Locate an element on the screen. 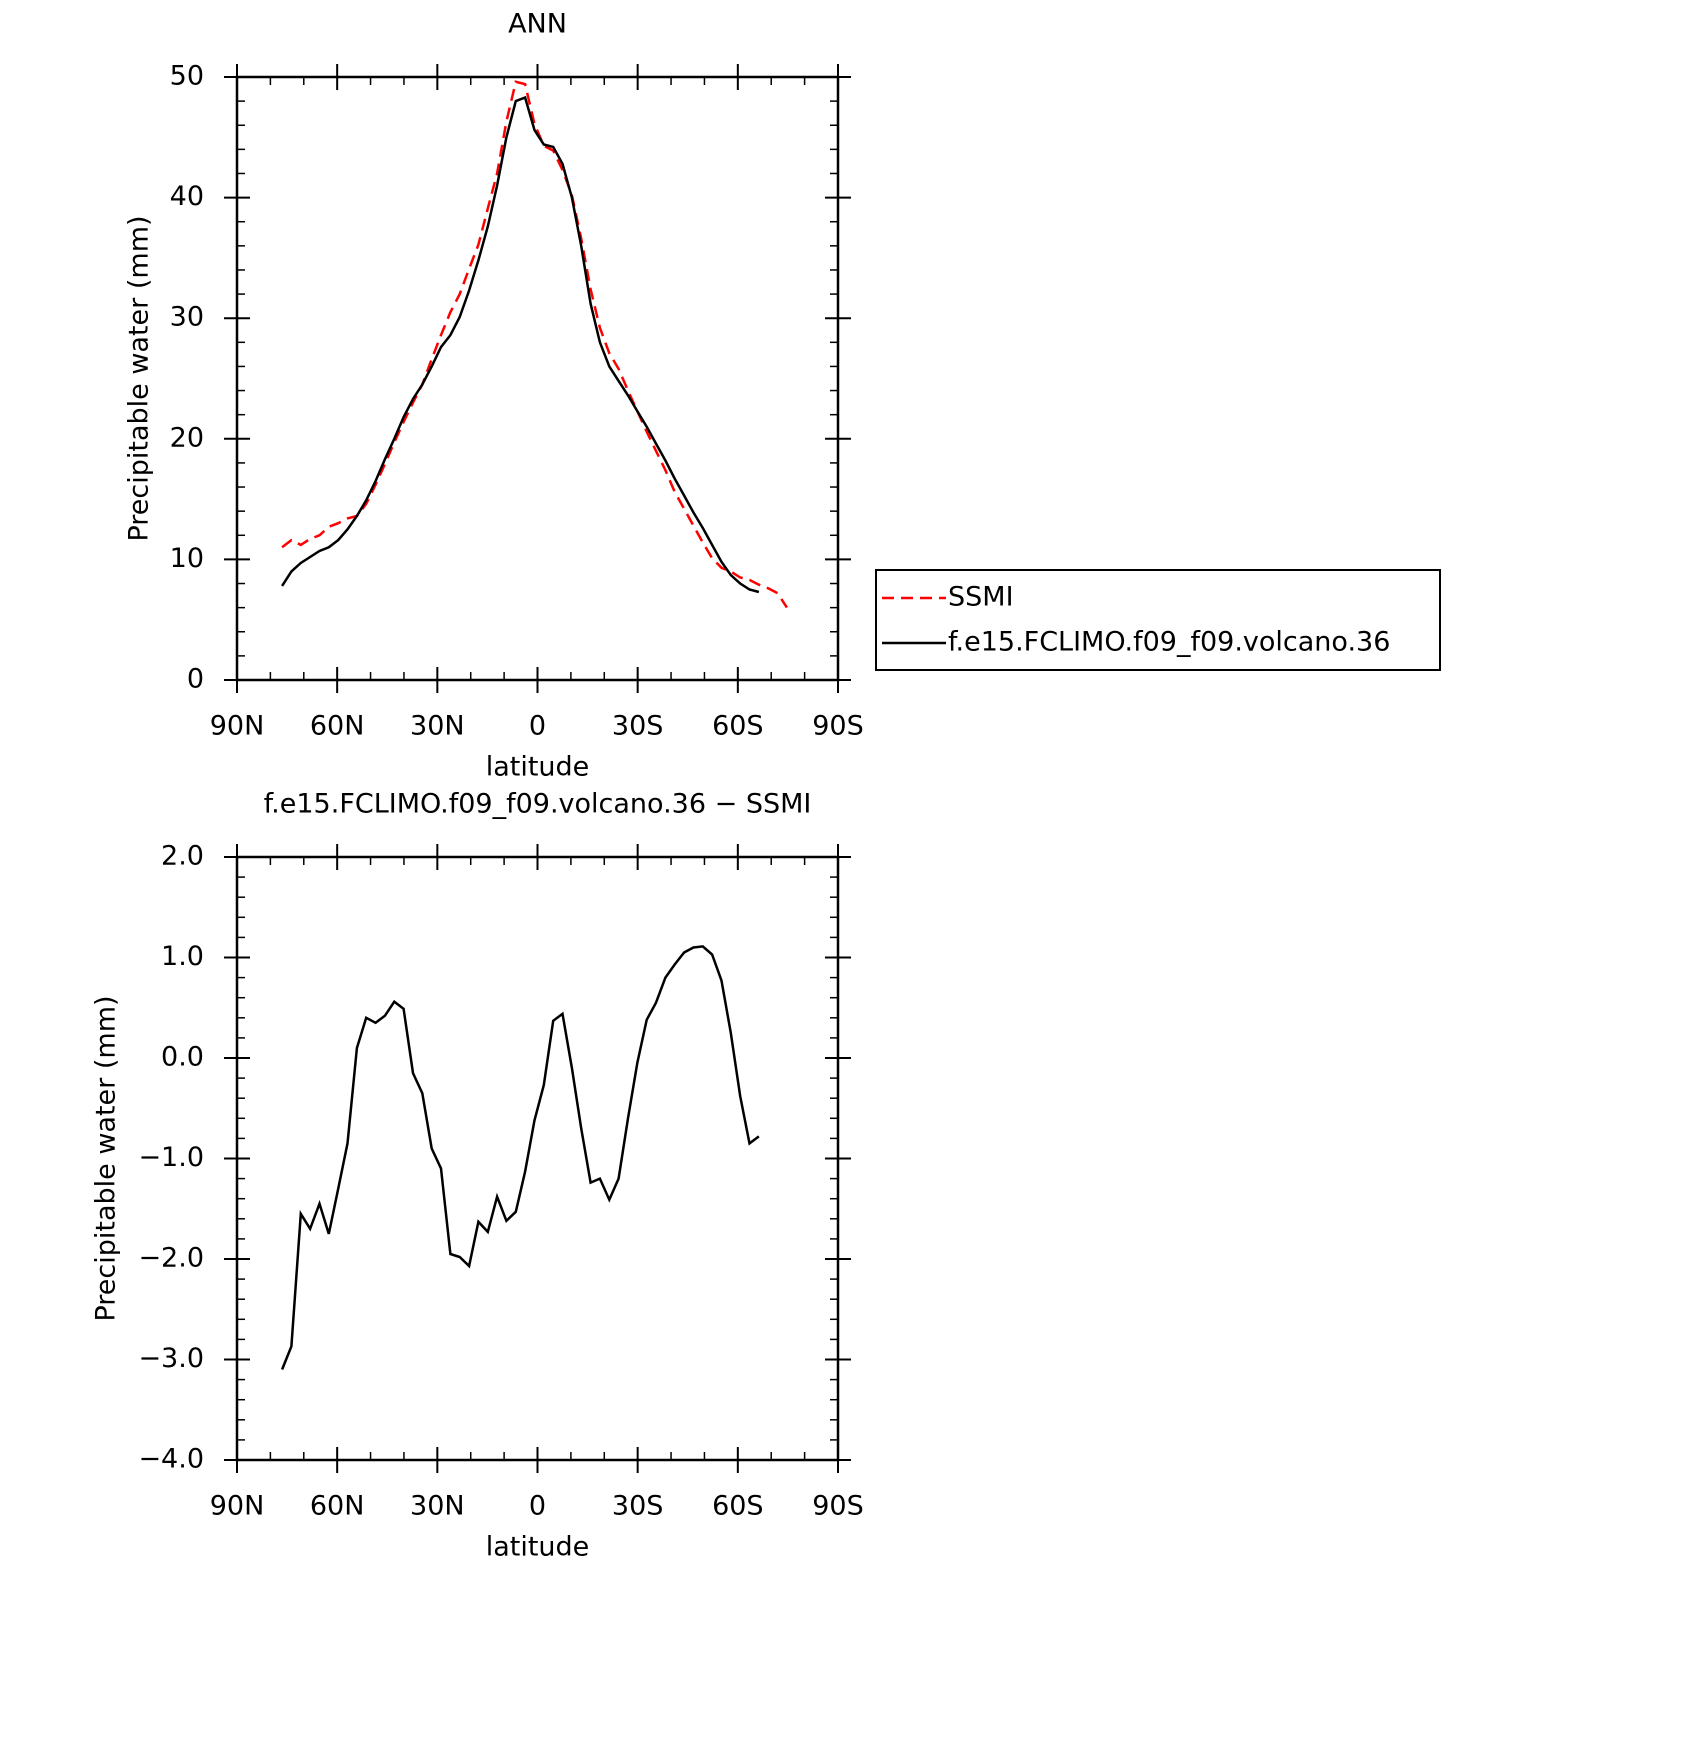 This screenshot has height=1741, width=1708. plot-frame is located at coordinates (537, 1158).